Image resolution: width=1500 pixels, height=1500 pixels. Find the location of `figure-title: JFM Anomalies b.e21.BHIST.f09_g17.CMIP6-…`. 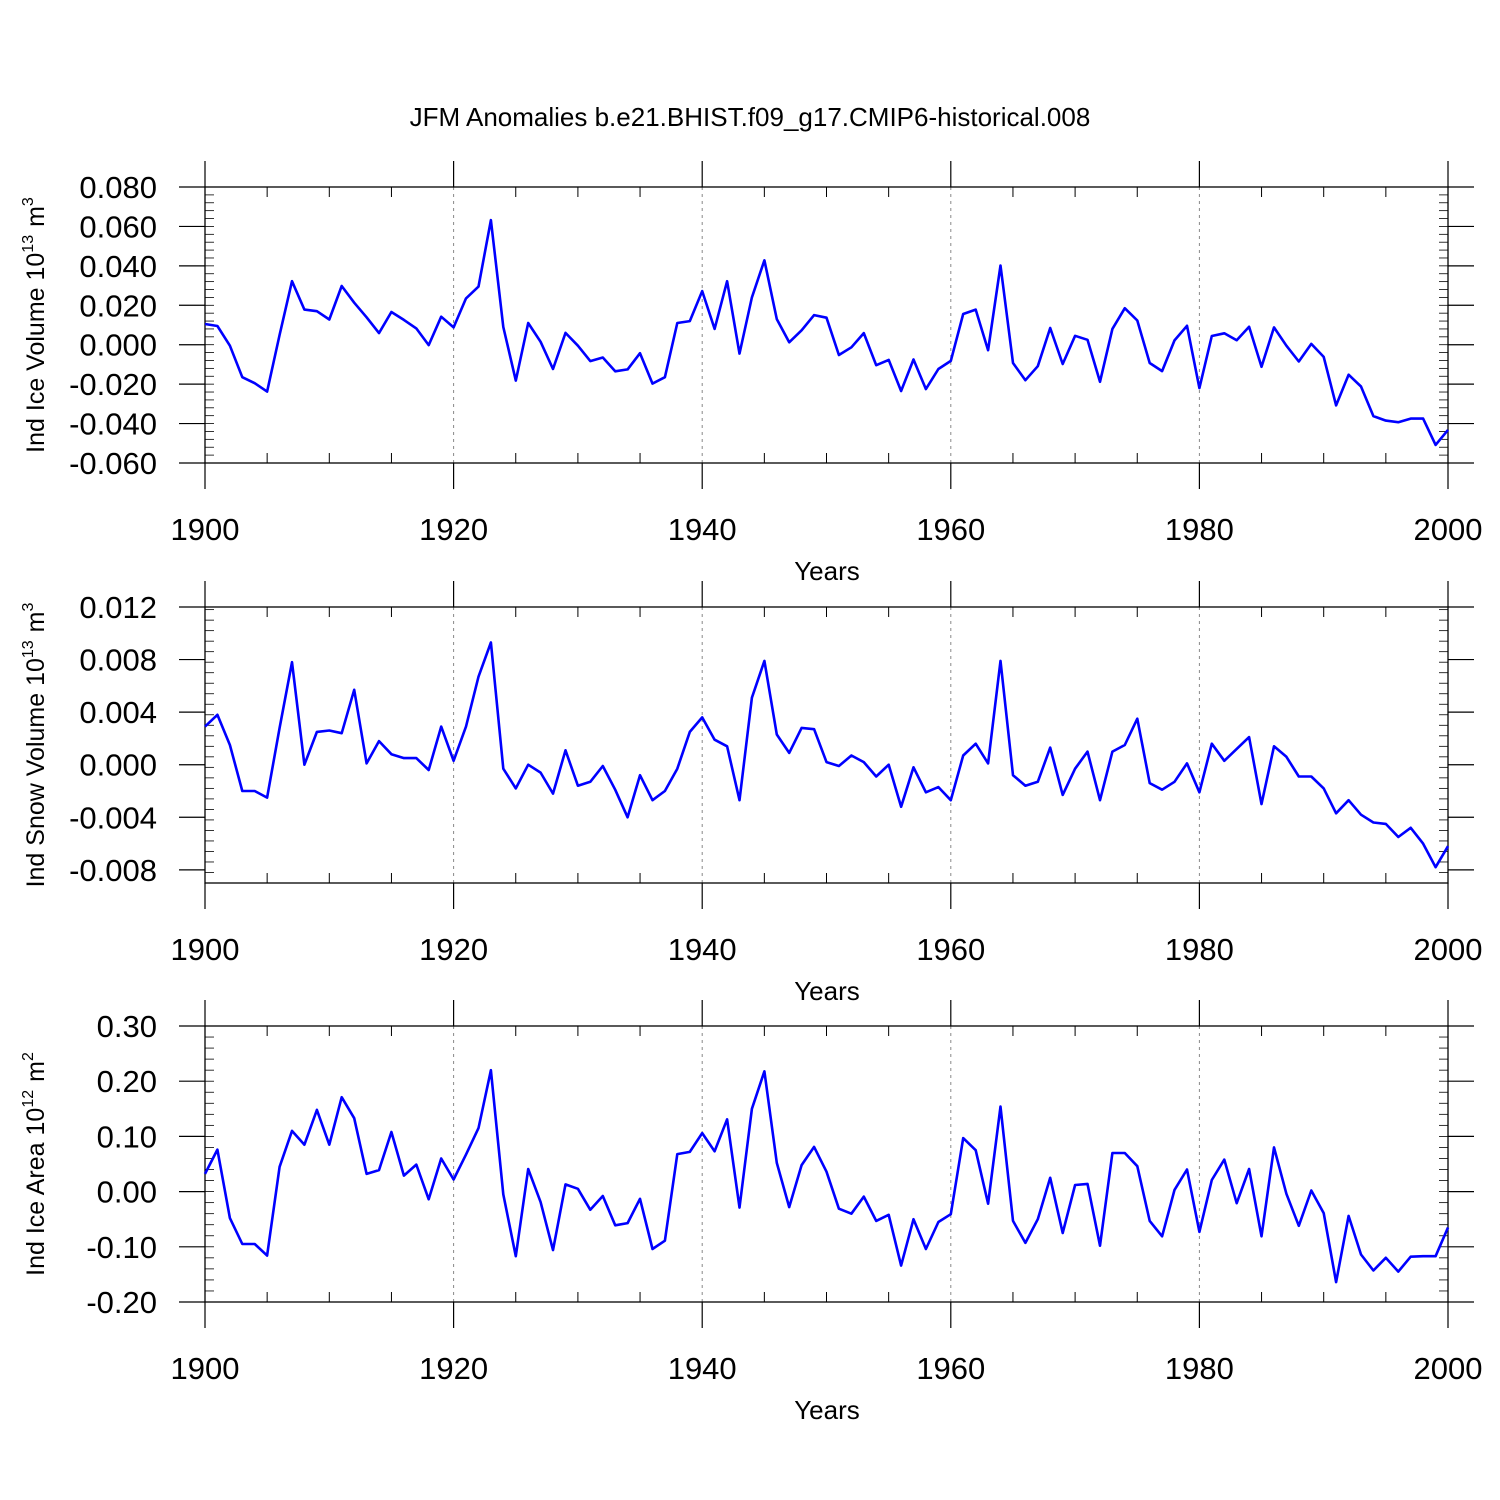

figure-title: JFM Anomalies b.e21.BHIST.f09_g17.CMIP6-… is located at coordinates (750, 117).